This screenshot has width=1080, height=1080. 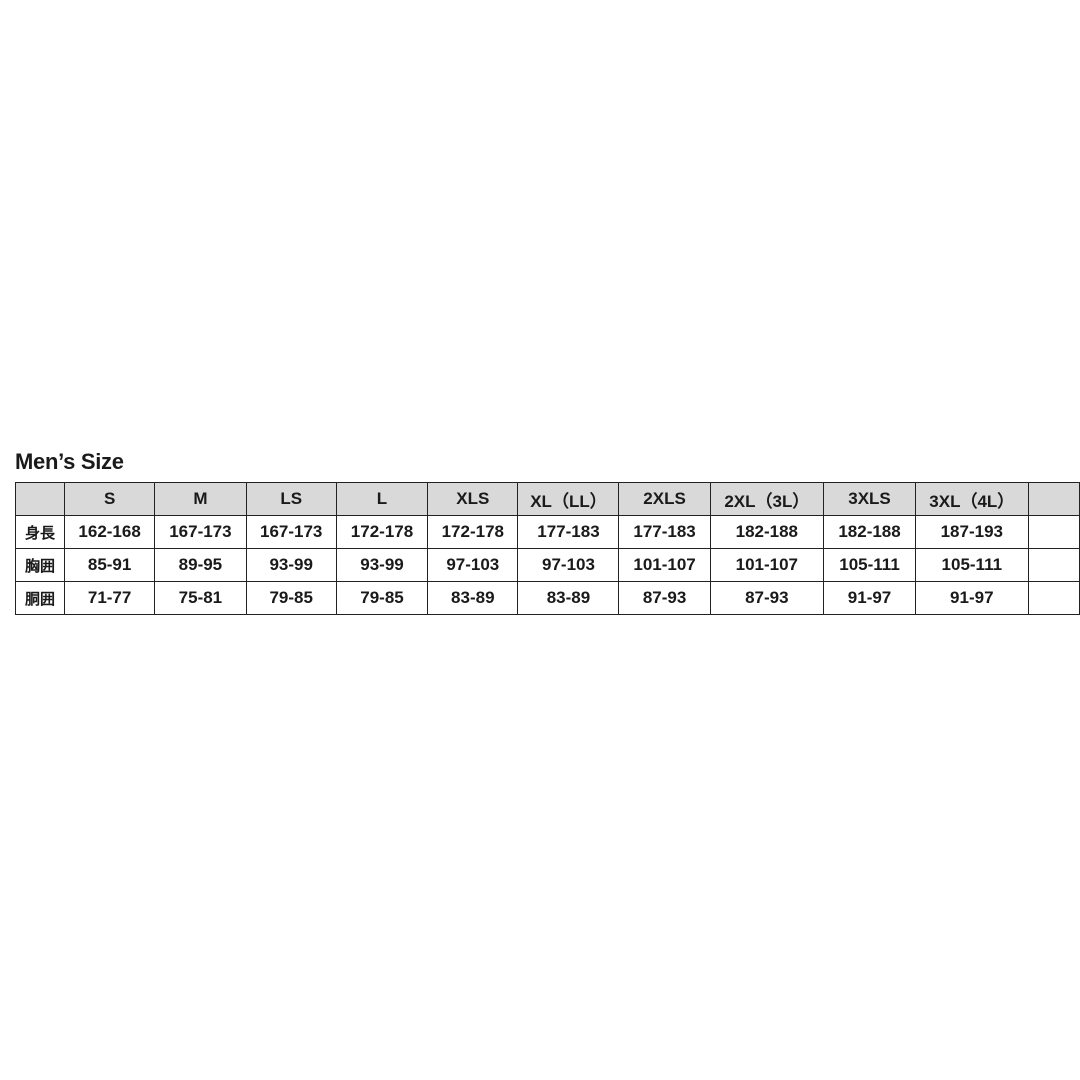 I want to click on column-header: LS, so click(x=291, y=499).